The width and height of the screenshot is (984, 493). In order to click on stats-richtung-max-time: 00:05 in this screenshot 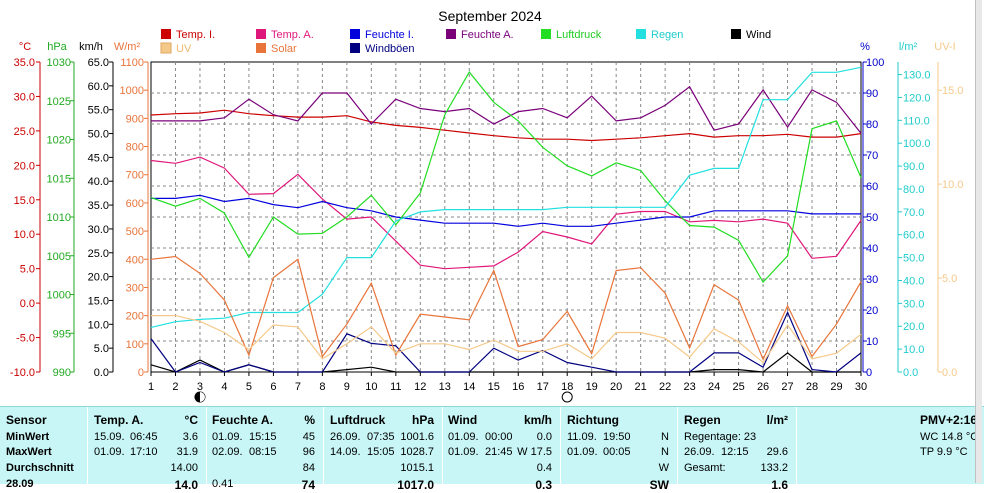, I will do `click(617, 452)`.